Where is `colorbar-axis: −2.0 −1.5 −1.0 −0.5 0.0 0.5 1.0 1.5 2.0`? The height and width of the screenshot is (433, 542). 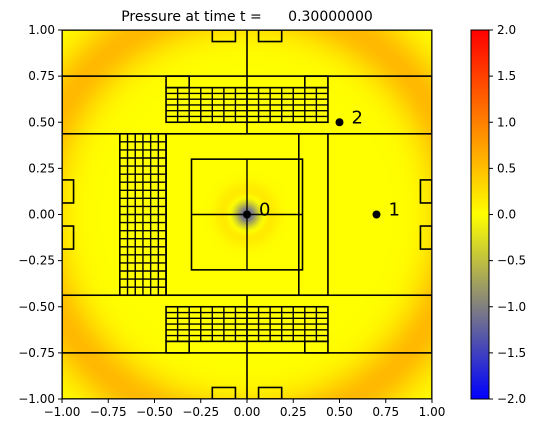 colorbar-axis: −2.0 −1.5 −1.0 −0.5 0.0 0.5 1.0 1.5 2.0 is located at coordinates (507, 214).